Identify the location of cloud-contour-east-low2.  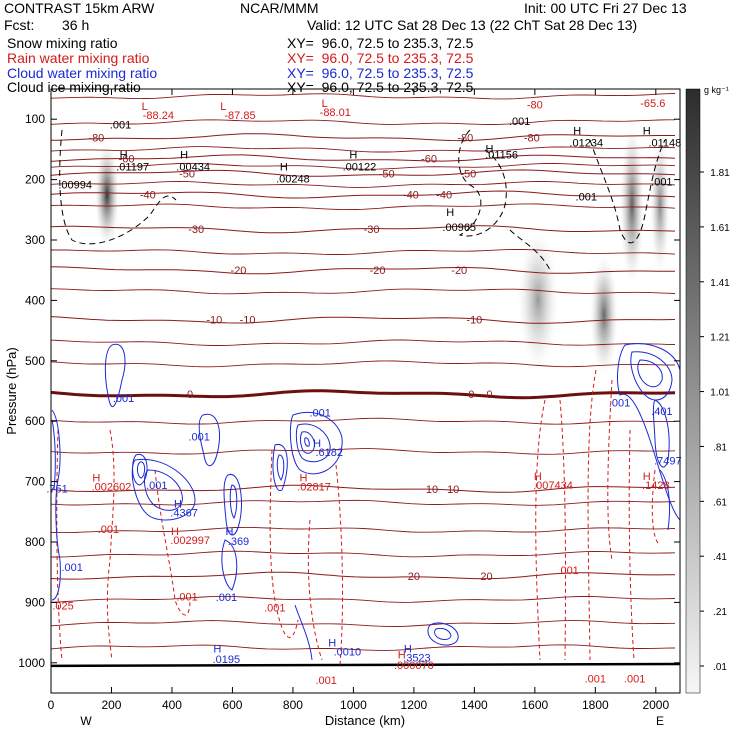
(665, 500).